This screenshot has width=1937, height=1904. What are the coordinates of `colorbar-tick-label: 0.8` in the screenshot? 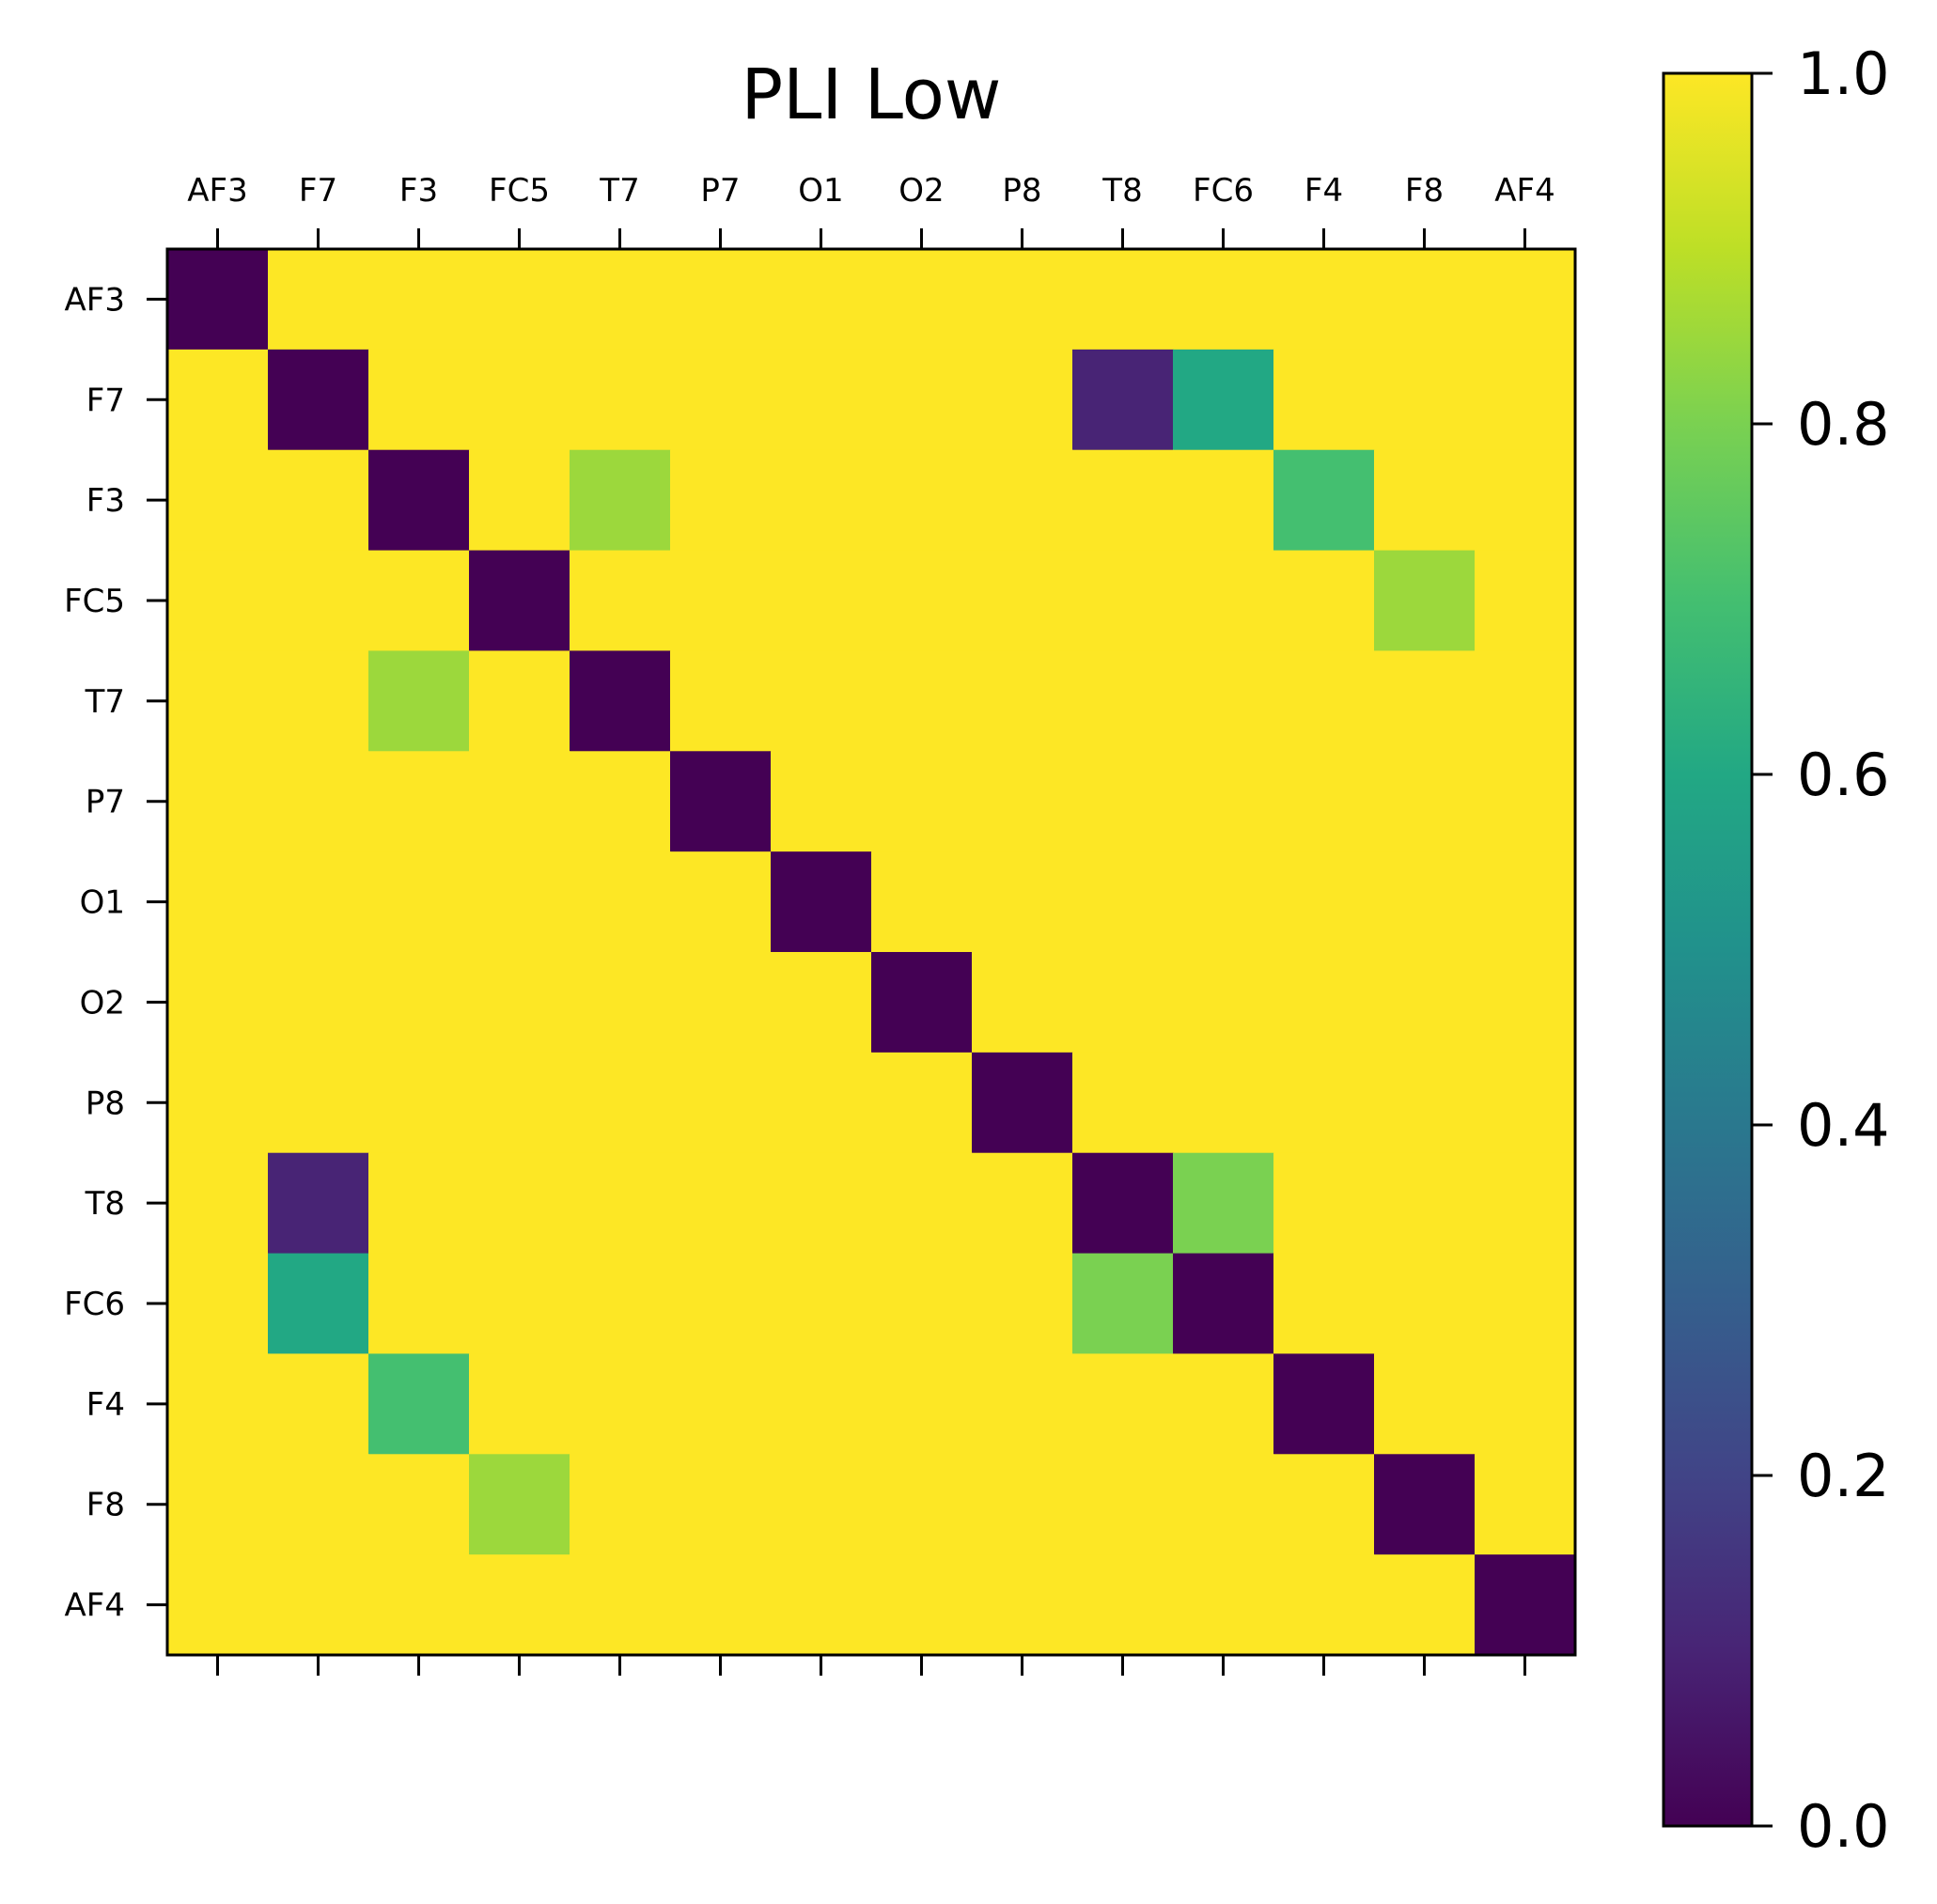 It's located at (1843, 424).